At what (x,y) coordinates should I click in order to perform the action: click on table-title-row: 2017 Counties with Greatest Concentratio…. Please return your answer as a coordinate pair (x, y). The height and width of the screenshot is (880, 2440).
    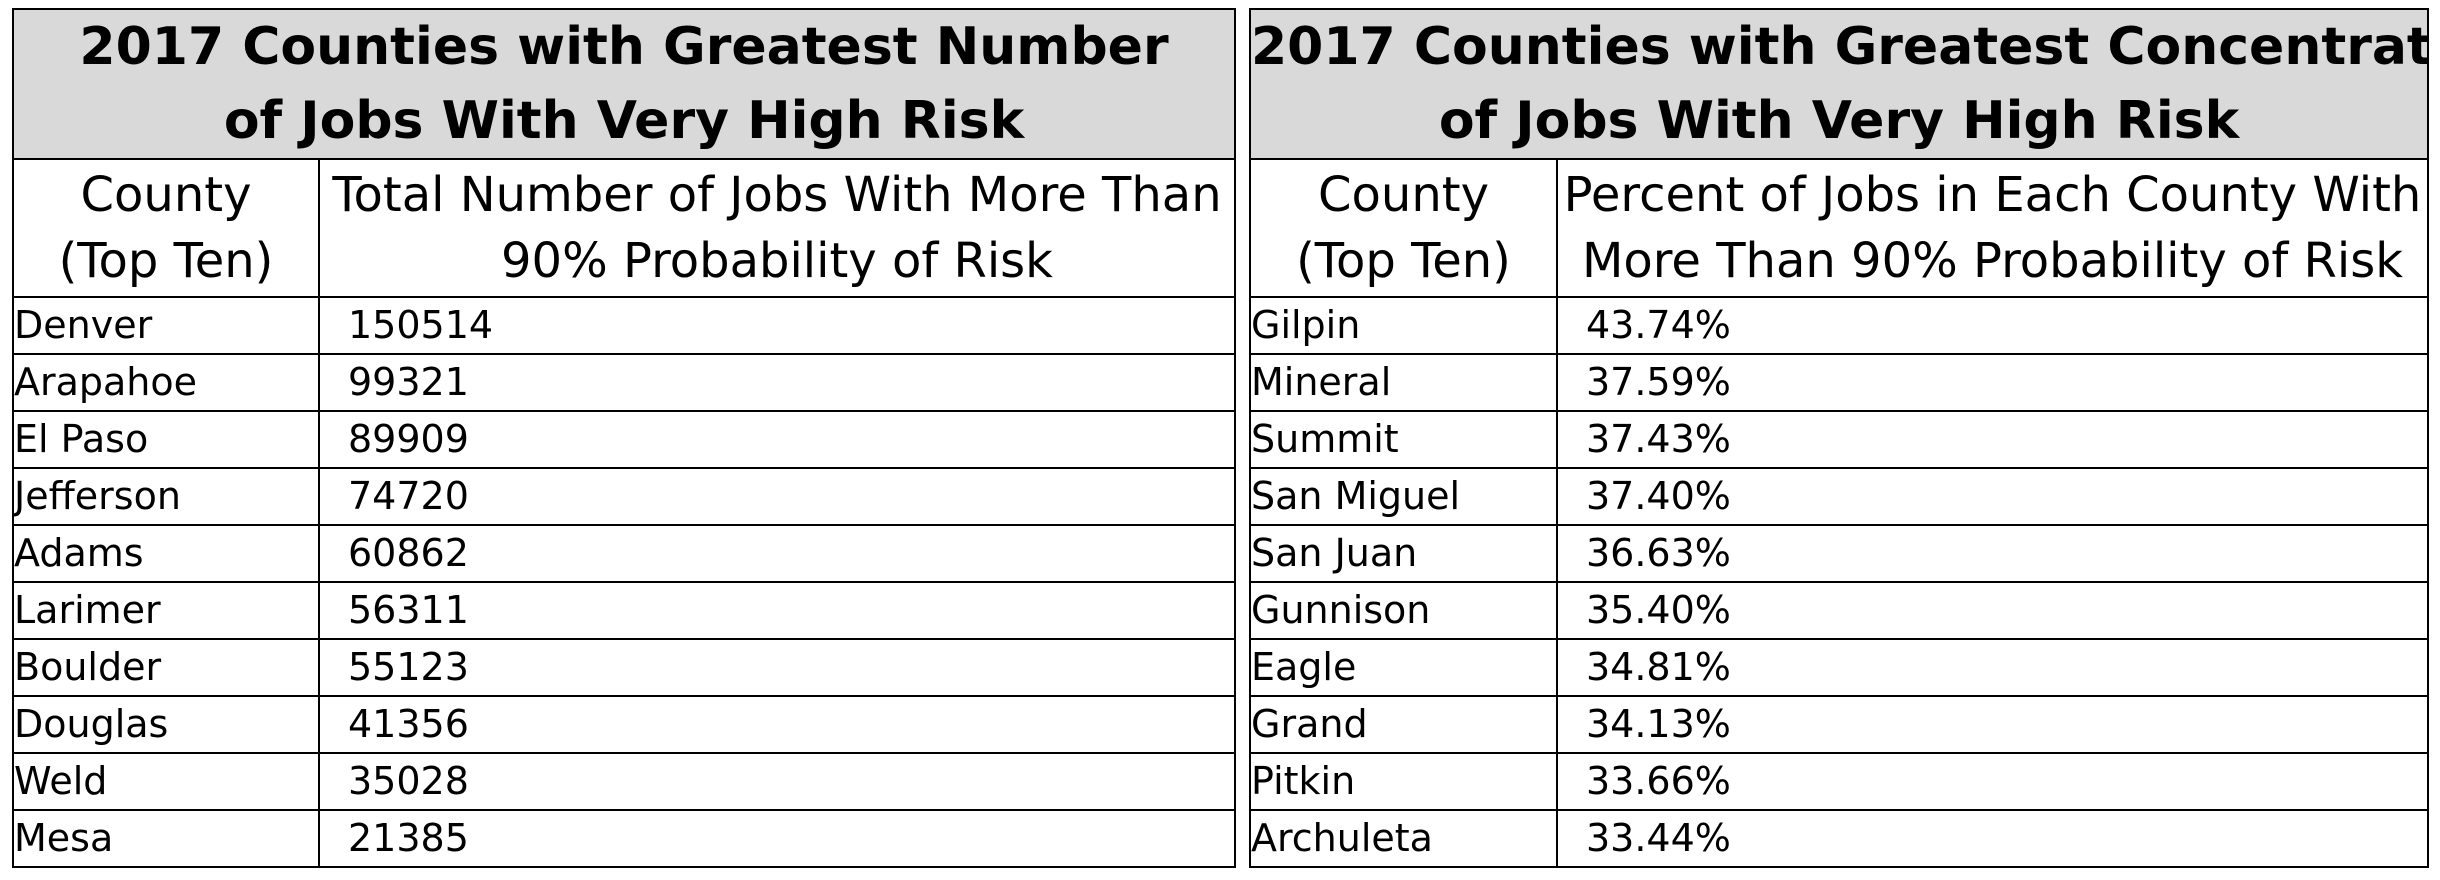
    Looking at the image, I should click on (1839, 84).